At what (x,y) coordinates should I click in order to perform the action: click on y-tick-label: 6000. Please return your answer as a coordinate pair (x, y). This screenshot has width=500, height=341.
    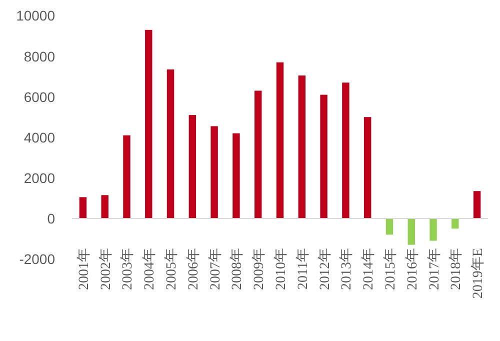
    Looking at the image, I should click on (40, 96).